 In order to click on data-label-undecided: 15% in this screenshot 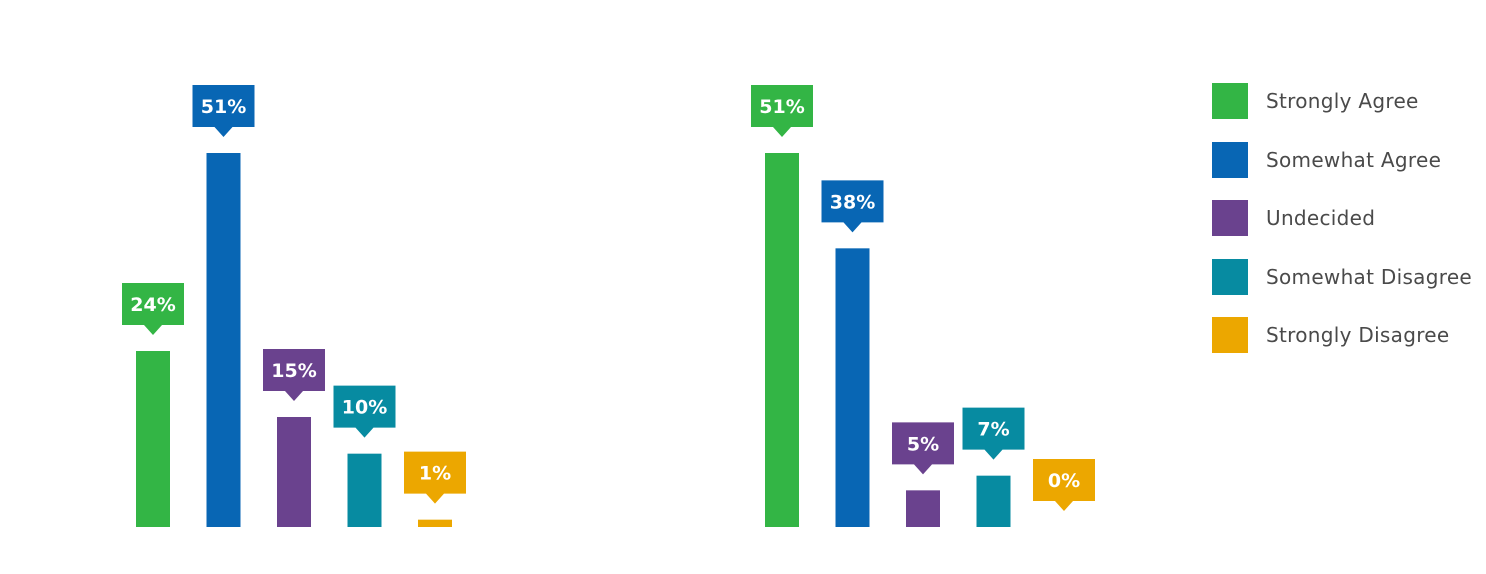, I will do `click(293, 371)`.